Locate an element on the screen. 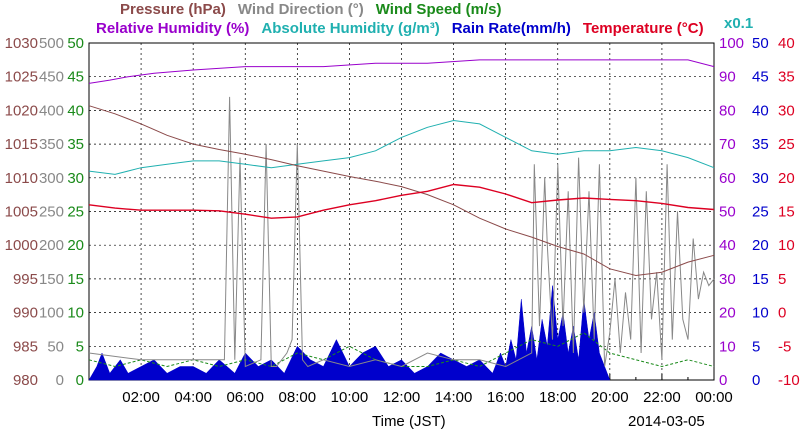 This screenshot has width=800, height=434. header-item: Pressure (hPa) is located at coordinates (173, 9).